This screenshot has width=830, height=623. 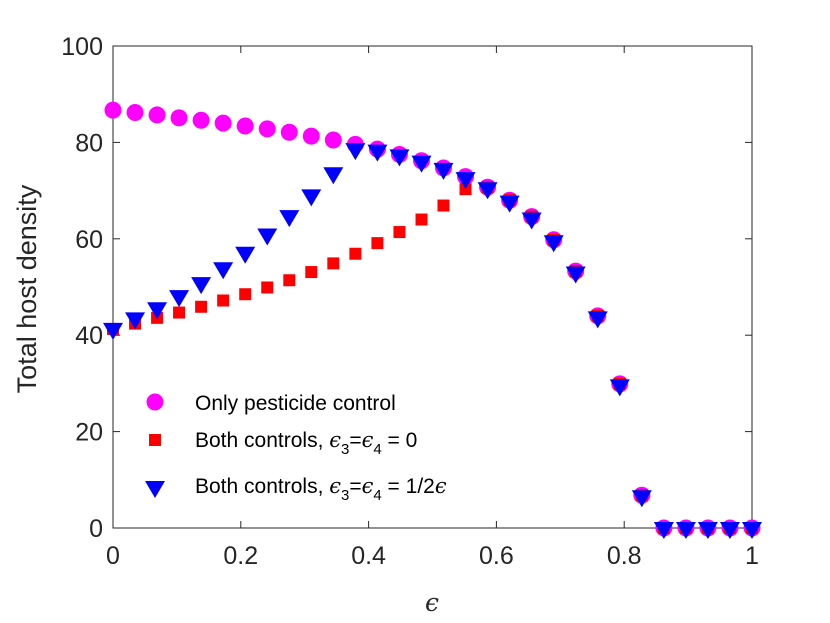 What do you see at coordinates (752, 556) in the screenshot?
I see `x-tick-label: 1` at bounding box center [752, 556].